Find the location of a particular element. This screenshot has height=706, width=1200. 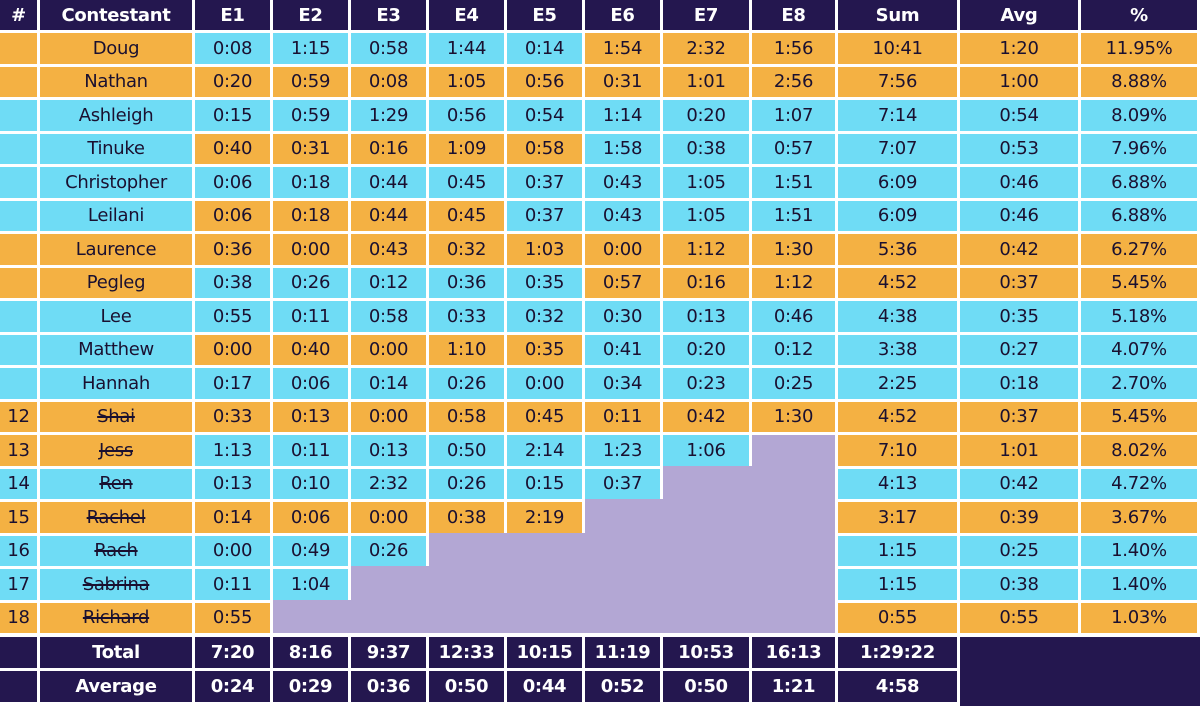

footer-e8: 16:13 is located at coordinates (793, 652).